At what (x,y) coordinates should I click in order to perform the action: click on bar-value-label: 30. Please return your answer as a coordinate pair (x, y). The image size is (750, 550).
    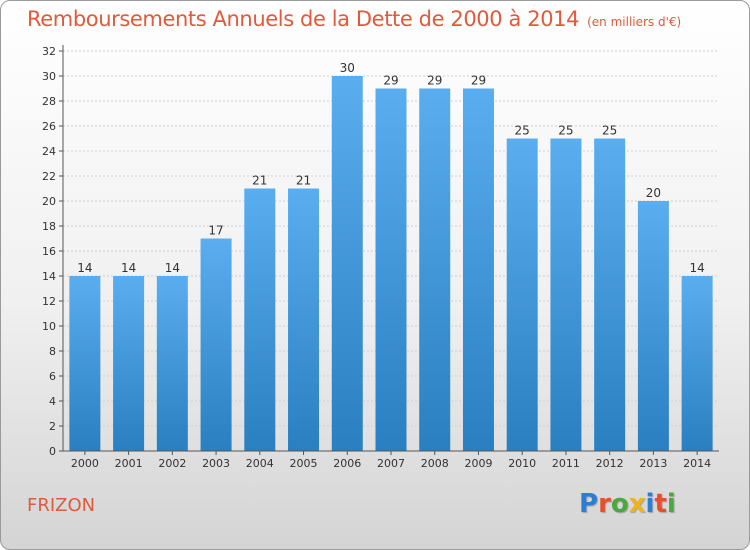
    Looking at the image, I should click on (347, 68).